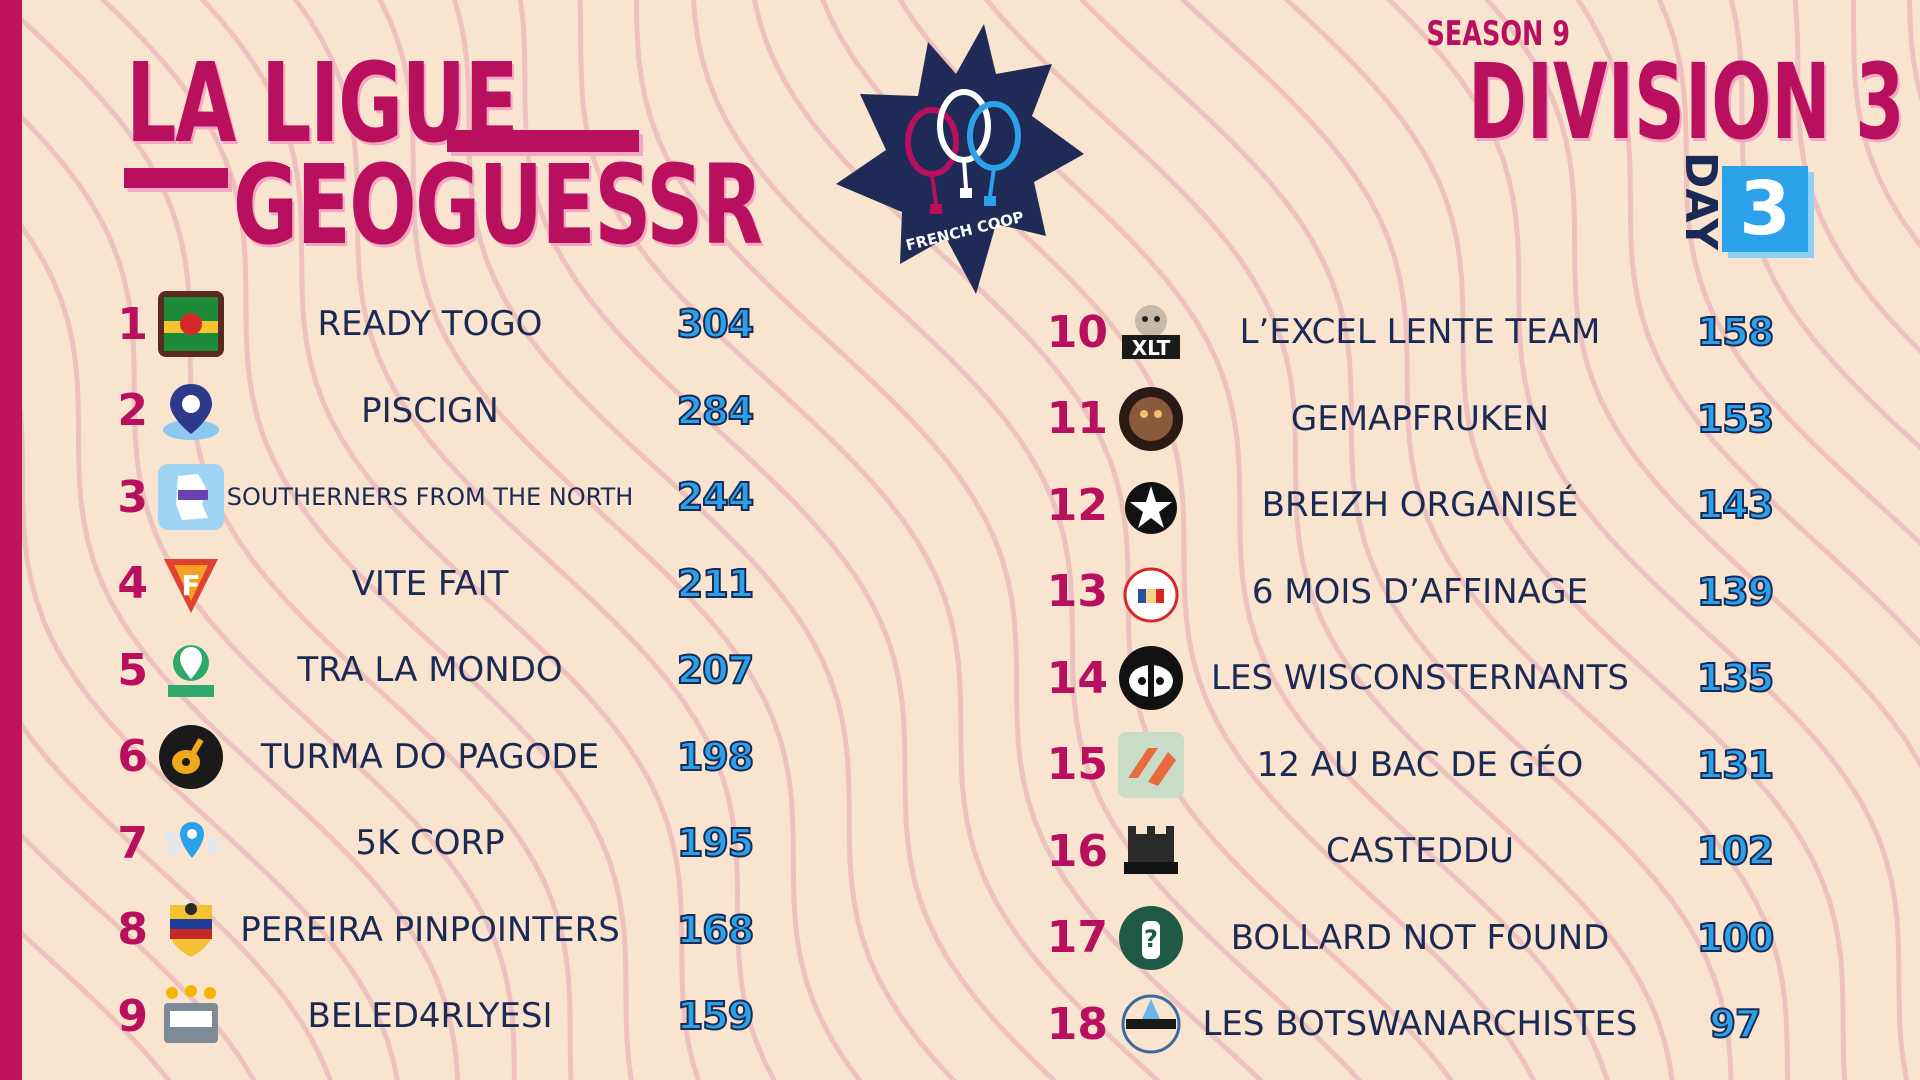 The height and width of the screenshot is (1080, 1920). Describe the element at coordinates (960, 159) in the screenshot. I see `french-coop-logo-icon: FRENCH COOP` at that location.